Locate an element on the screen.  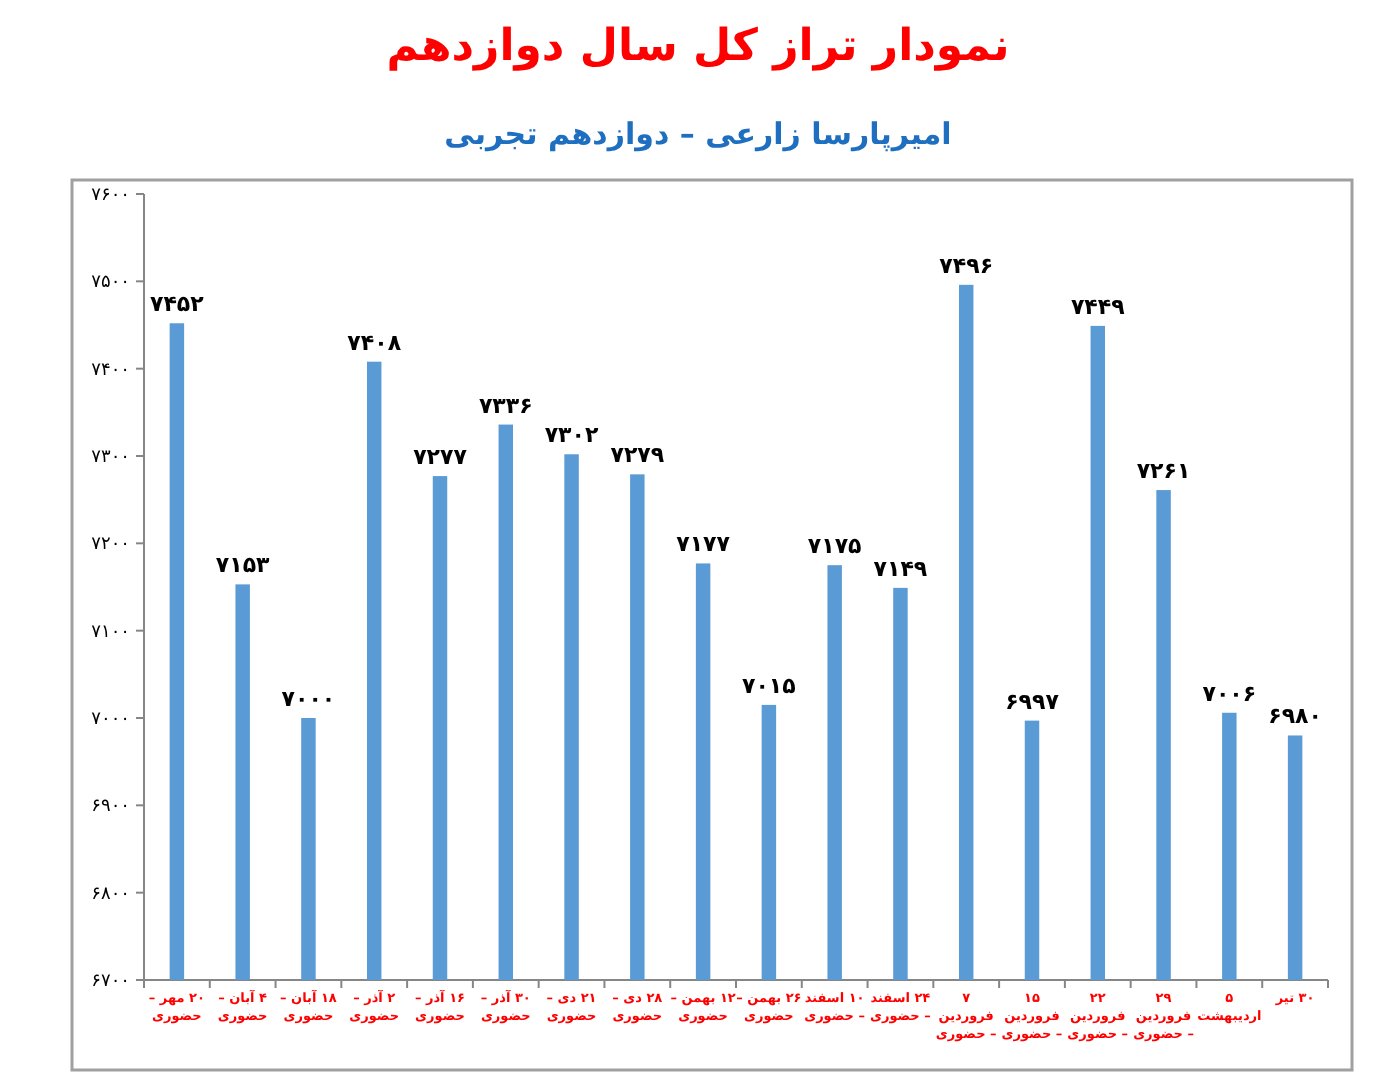
y-tick-label: ۷۵۰۰ is located at coordinates (110, 283).